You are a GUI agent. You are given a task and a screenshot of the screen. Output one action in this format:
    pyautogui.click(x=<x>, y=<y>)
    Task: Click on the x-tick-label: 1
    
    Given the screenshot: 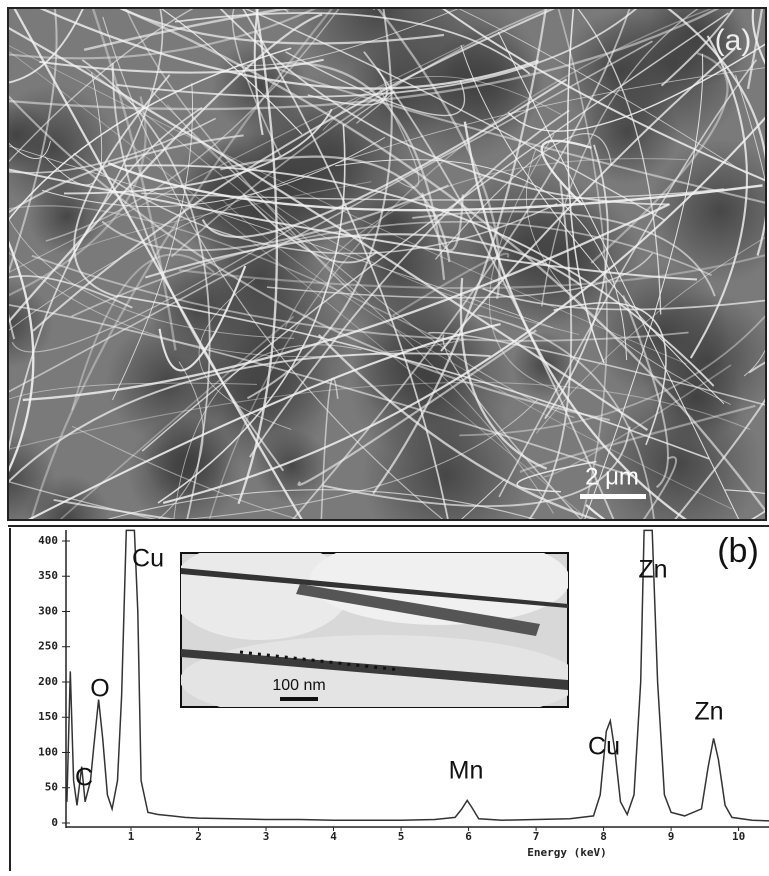 What is the action you would take?
    pyautogui.click(x=131, y=836)
    